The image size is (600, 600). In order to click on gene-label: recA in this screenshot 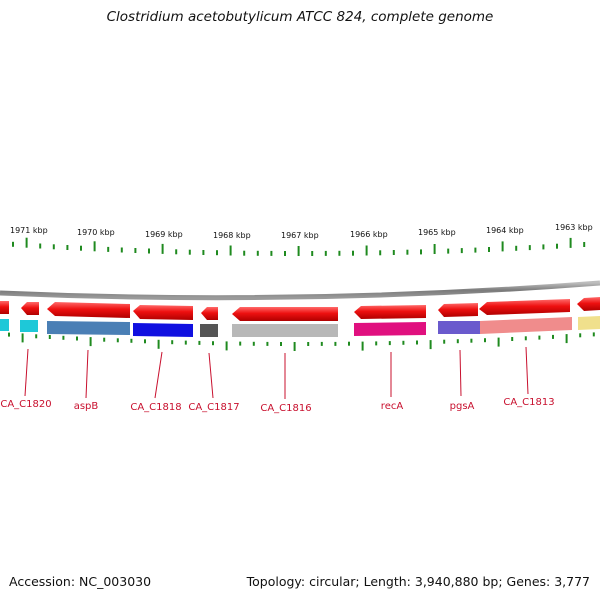, I will do `click(392, 406)`.